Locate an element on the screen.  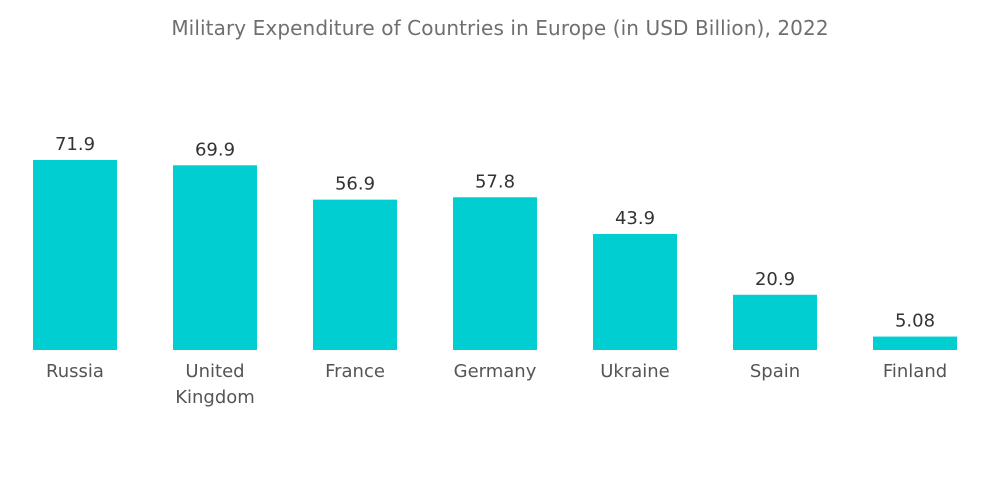
category-label: United is located at coordinates (214, 371).